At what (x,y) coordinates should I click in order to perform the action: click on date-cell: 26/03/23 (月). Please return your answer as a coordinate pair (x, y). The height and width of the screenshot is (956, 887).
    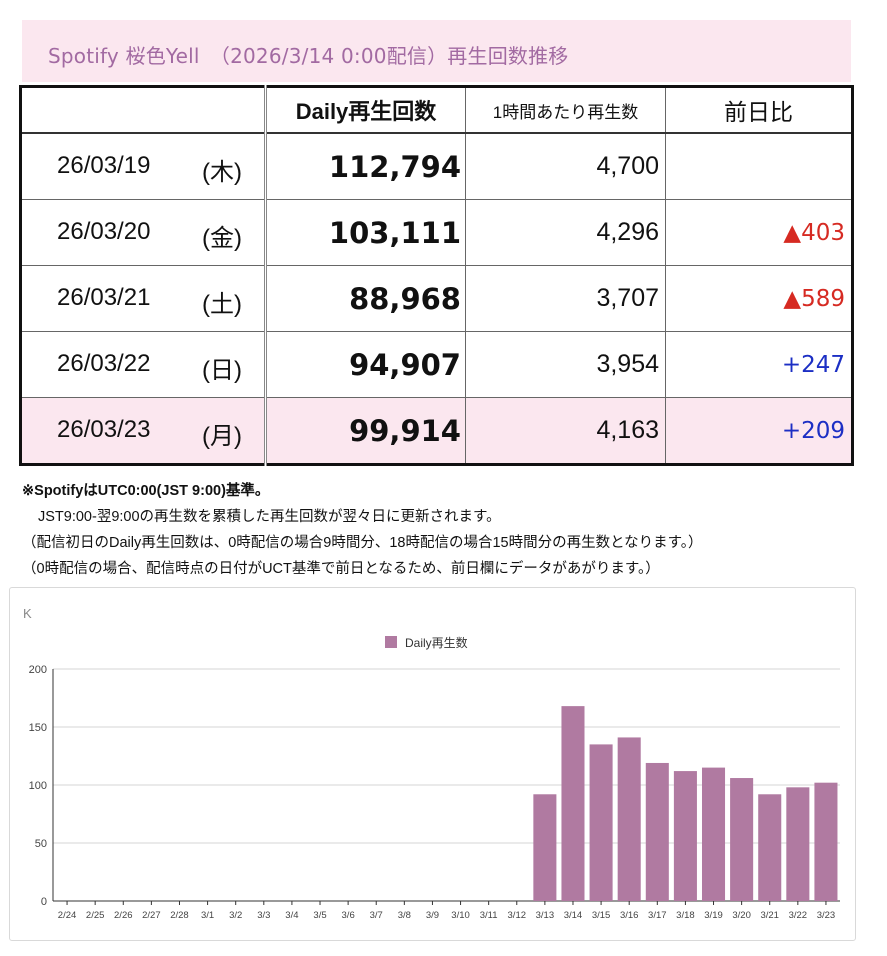
    Looking at the image, I should click on (143, 431).